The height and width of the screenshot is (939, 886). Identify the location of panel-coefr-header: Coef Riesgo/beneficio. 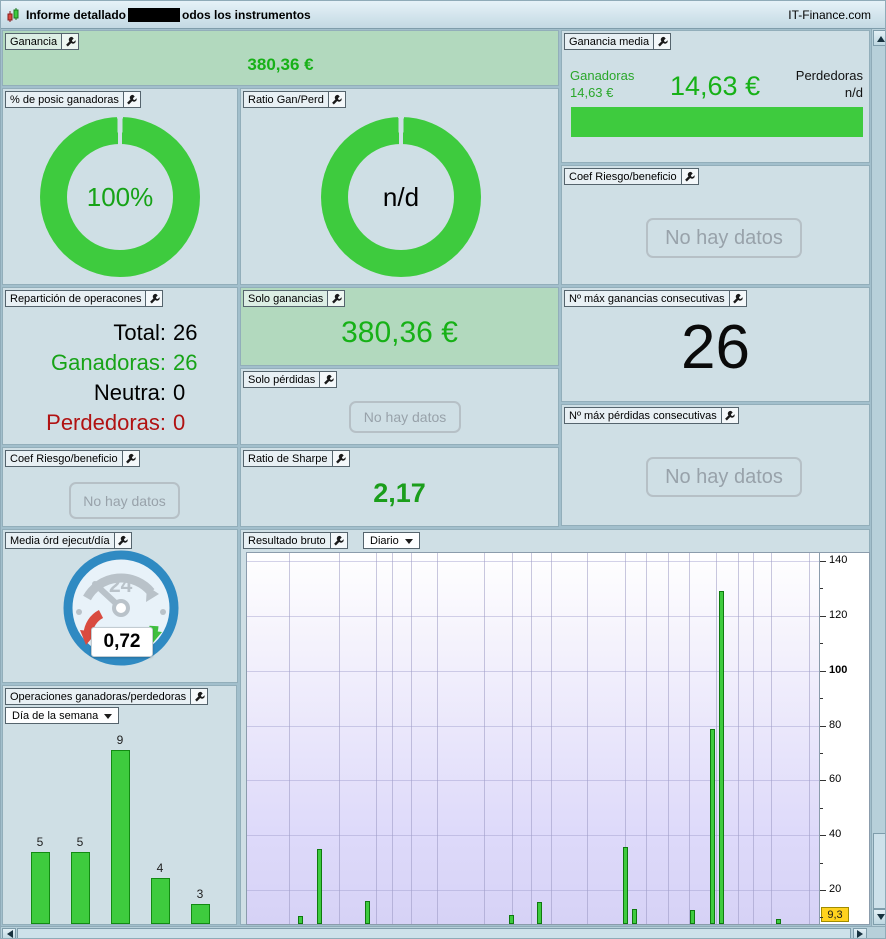
(631, 176).